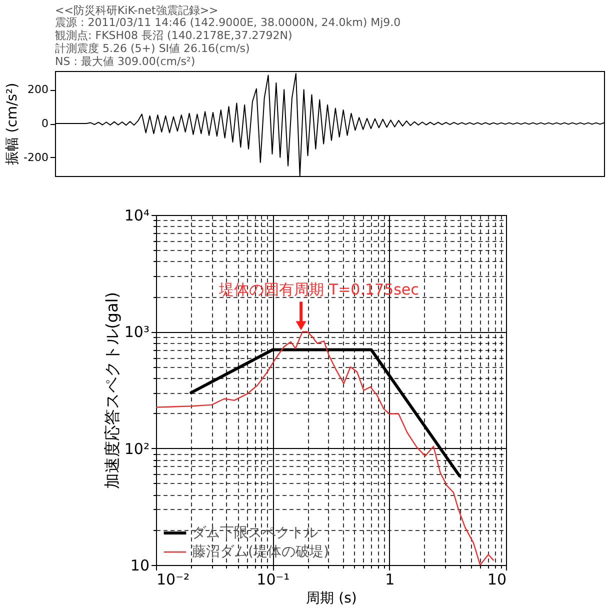 The height and width of the screenshot is (608, 607). Describe the element at coordinates (136, 10) in the screenshot. I see `chart-title: <<防災科研KiK-net強震記録>>` at that location.